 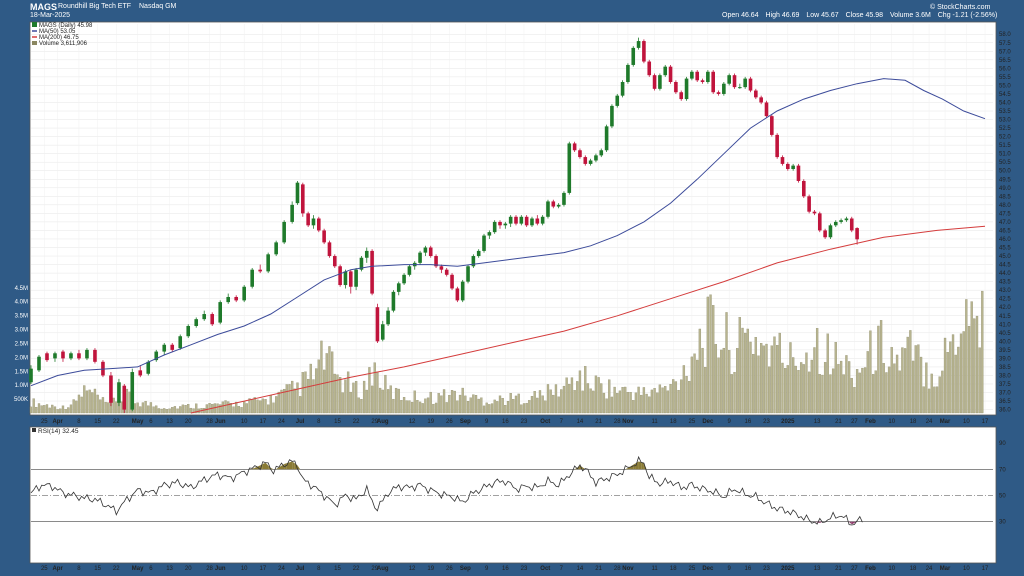 What do you see at coordinates (788, 569) in the screenshot?
I see `x-tick-label: 2025` at bounding box center [788, 569].